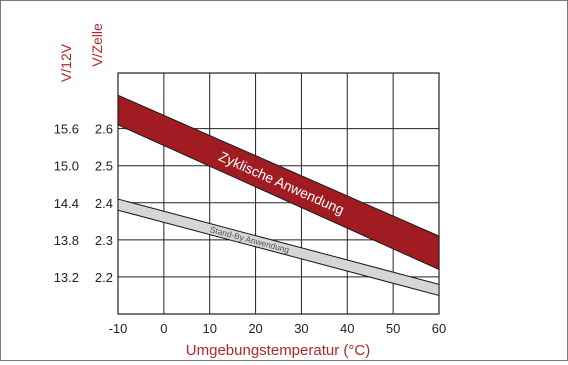 Image resolution: width=568 pixels, height=365 pixels. I want to click on x-axis-label: Umgebungstemperatur (°C), so click(278, 350).